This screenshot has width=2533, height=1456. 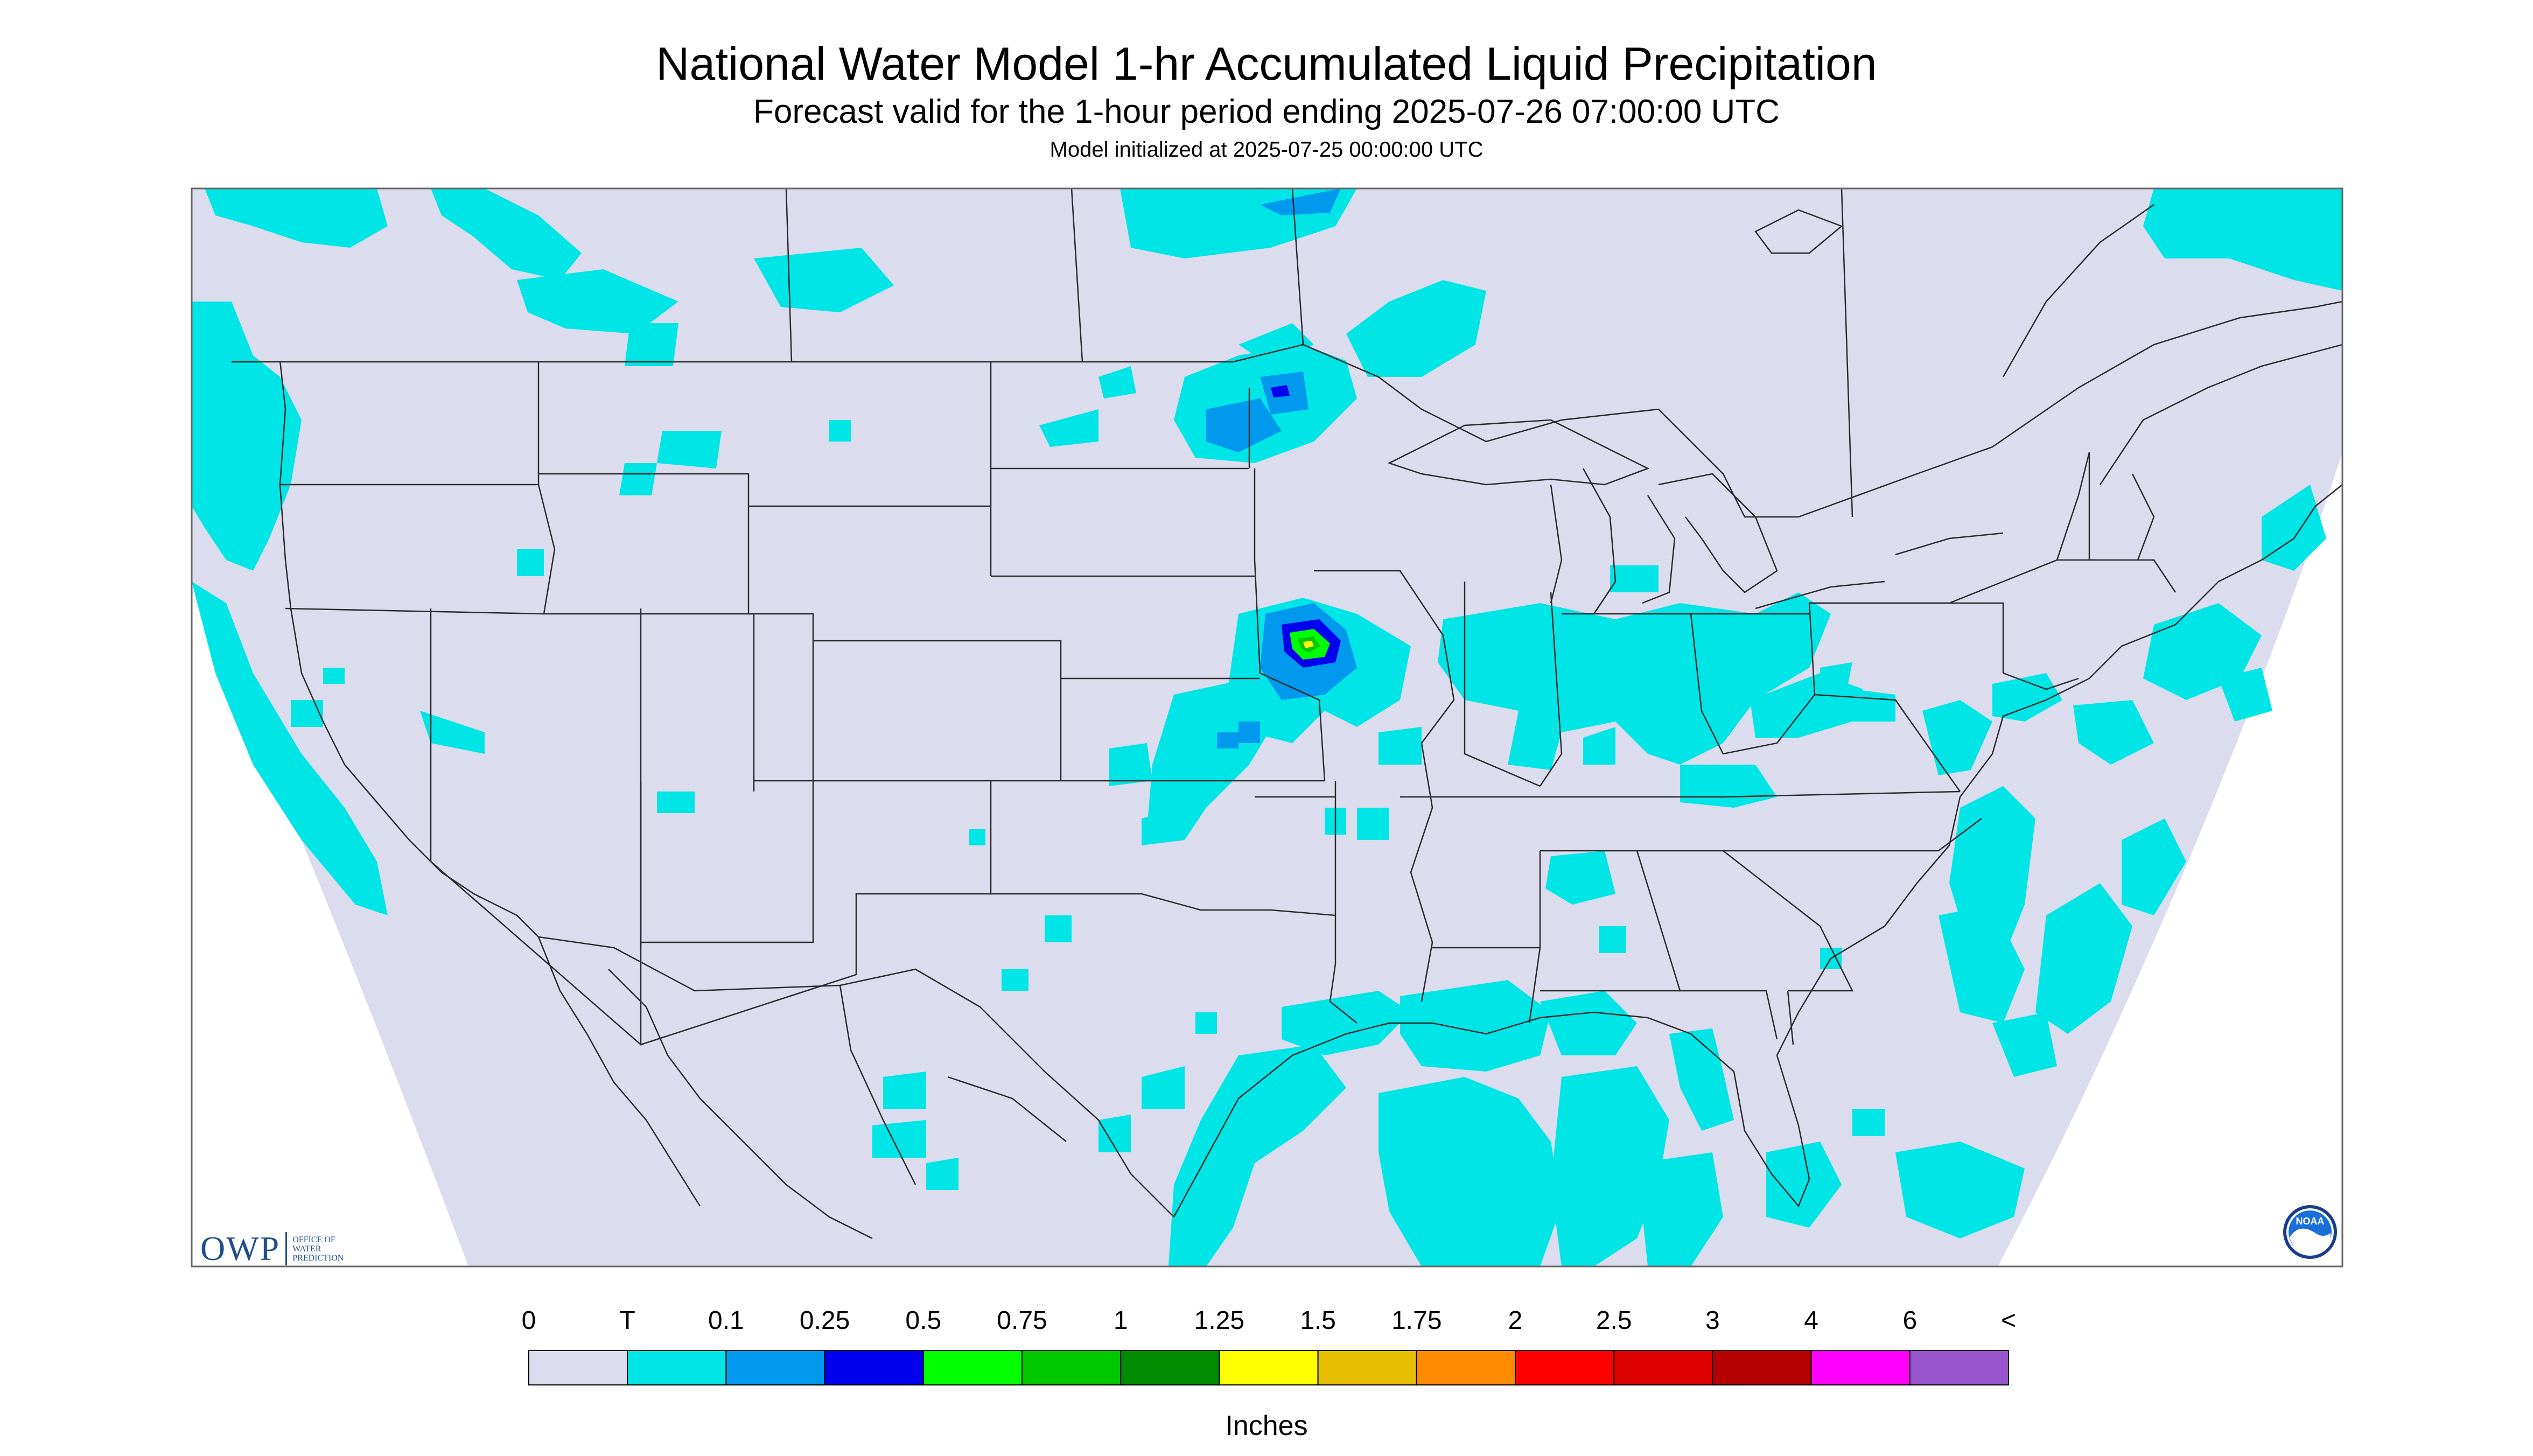 What do you see at coordinates (1516, 1320) in the screenshot?
I see `legend-label: 2` at bounding box center [1516, 1320].